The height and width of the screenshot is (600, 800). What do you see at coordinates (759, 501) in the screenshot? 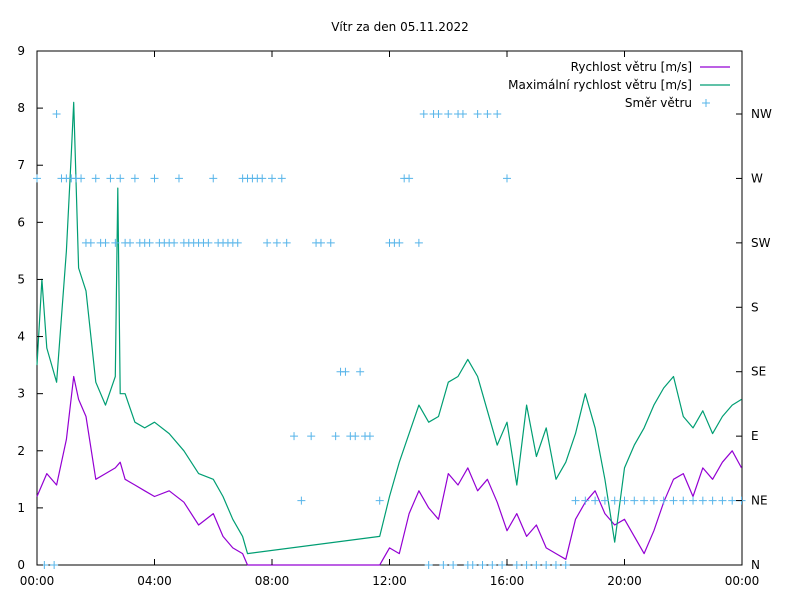
I see `y2-tick-label: NE` at bounding box center [759, 501].